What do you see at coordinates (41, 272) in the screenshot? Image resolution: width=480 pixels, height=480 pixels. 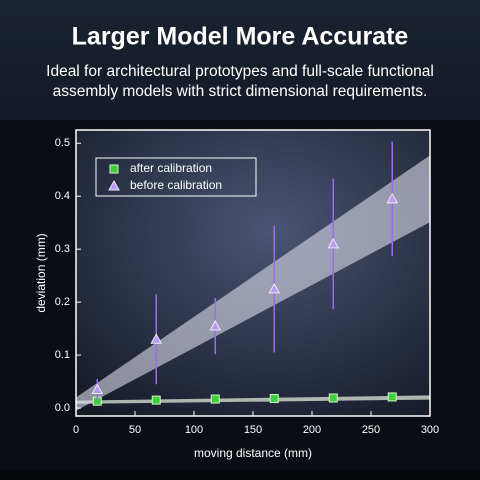 I see `y-axis-label: deviation (mm)` at bounding box center [41, 272].